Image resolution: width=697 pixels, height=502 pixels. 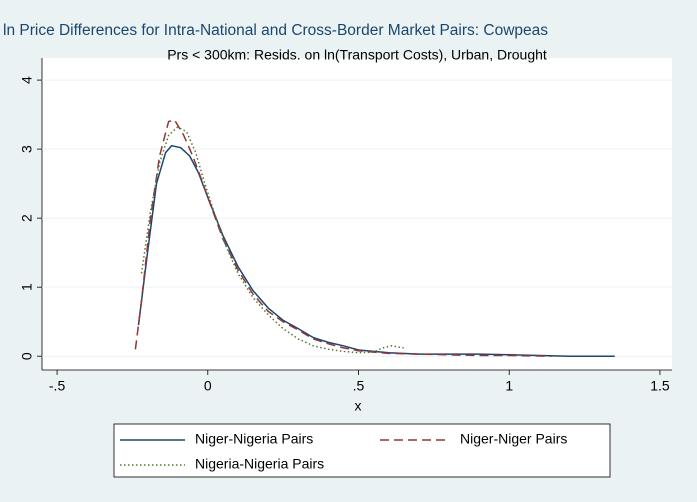 I want to click on legend-label: Niger-Niger Pairs, so click(x=513, y=439).